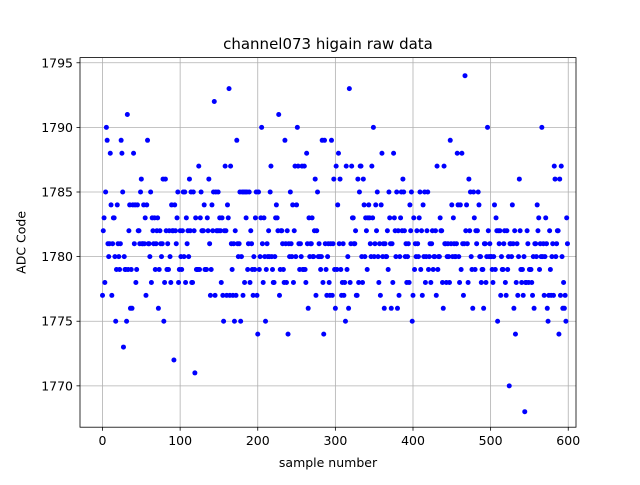 This screenshot has width=640, height=485. What do you see at coordinates (413, 440) in the screenshot?
I see `x-tick-label: 400` at bounding box center [413, 440].